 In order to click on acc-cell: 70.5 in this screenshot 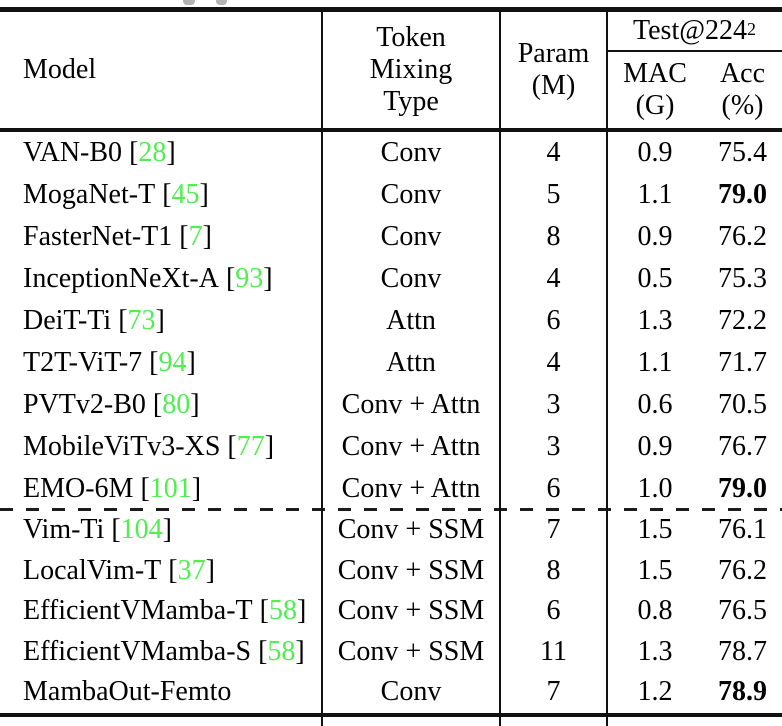, I will do `click(742, 404)`.